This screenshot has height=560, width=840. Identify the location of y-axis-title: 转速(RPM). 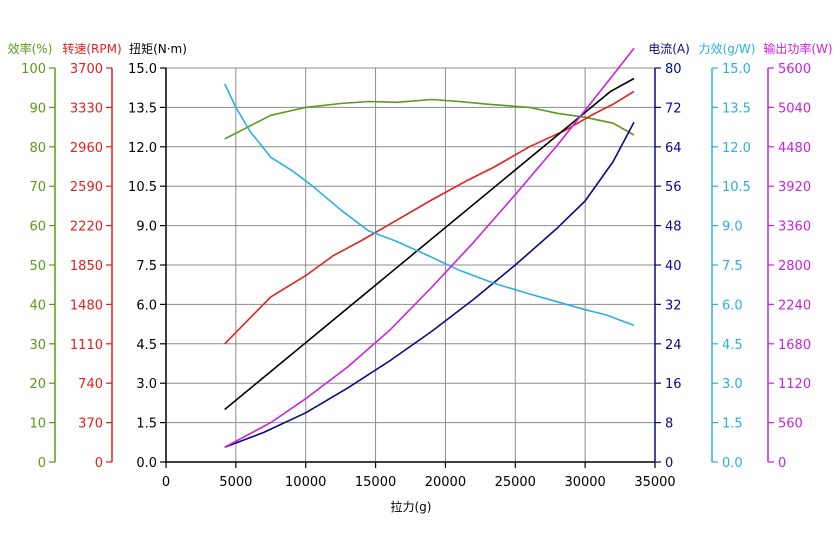
(91, 48).